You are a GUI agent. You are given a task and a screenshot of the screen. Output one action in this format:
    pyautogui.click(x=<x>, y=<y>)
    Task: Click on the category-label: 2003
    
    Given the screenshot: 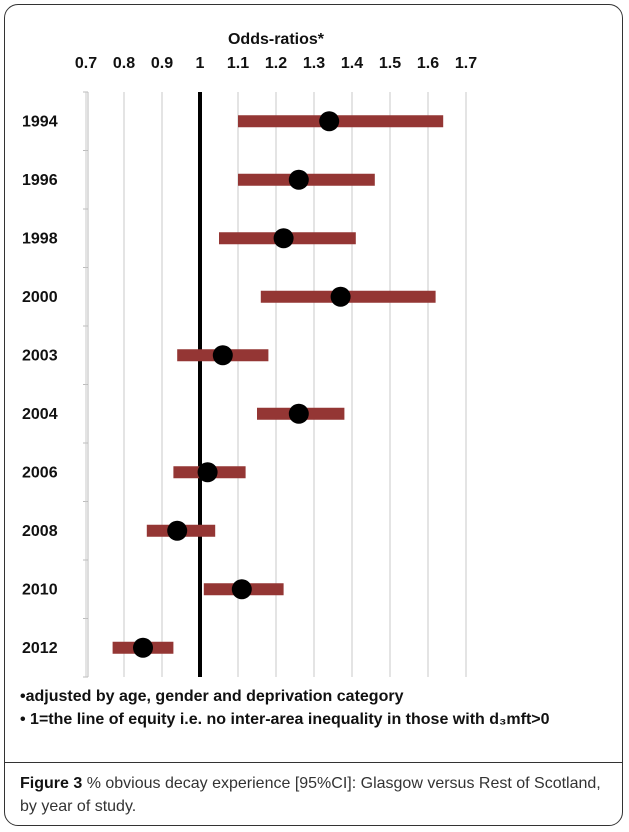 What is the action you would take?
    pyautogui.click(x=40, y=355)
    